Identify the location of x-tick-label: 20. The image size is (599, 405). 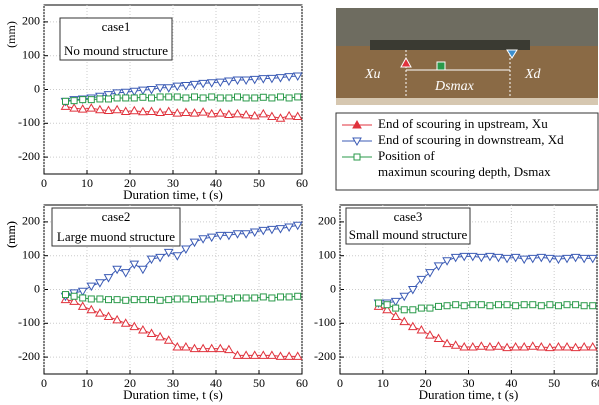
(426, 383).